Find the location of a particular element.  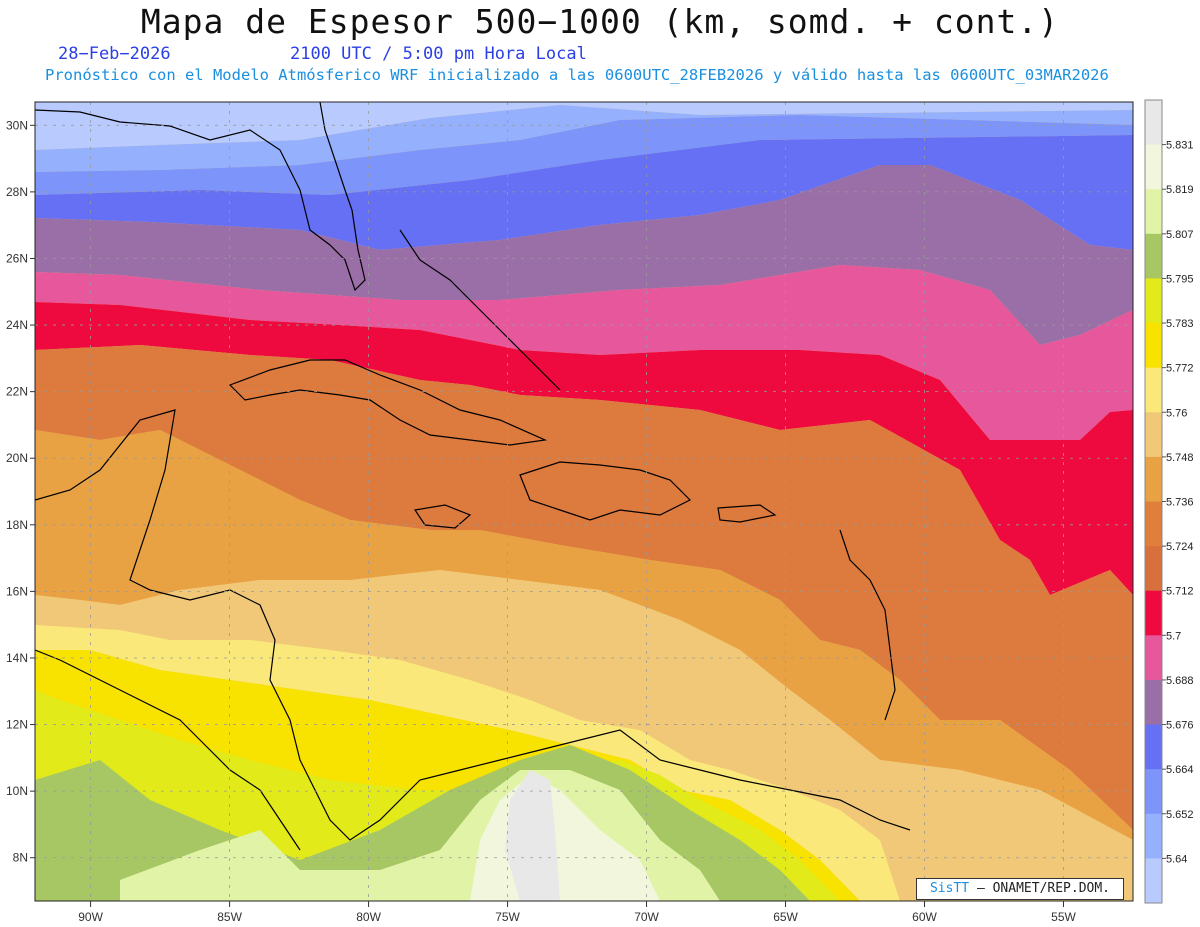

colorbar-label: 5.831 is located at coordinates (1180, 146).